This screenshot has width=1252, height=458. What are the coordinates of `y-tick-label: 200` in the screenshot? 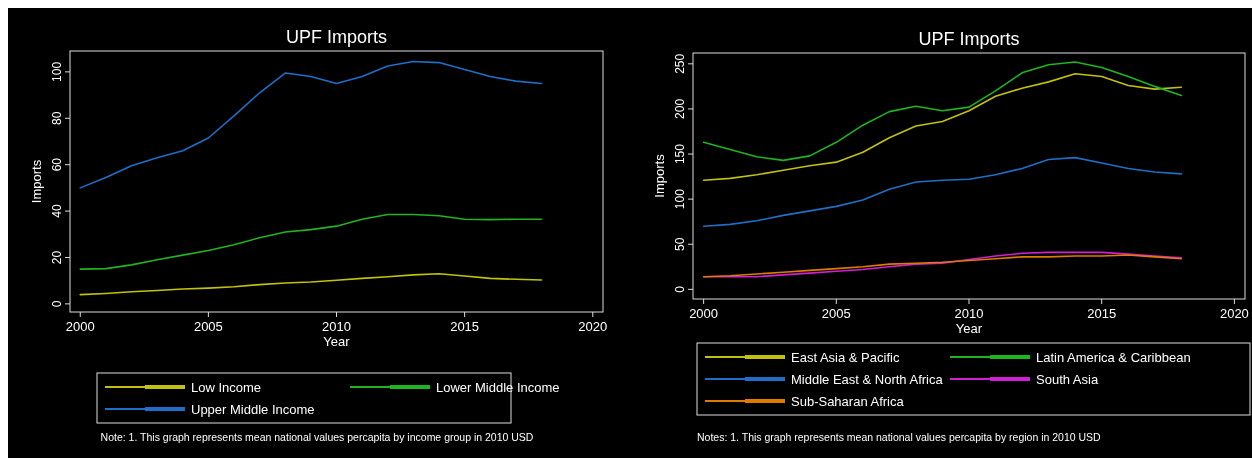 It's located at (680, 108).